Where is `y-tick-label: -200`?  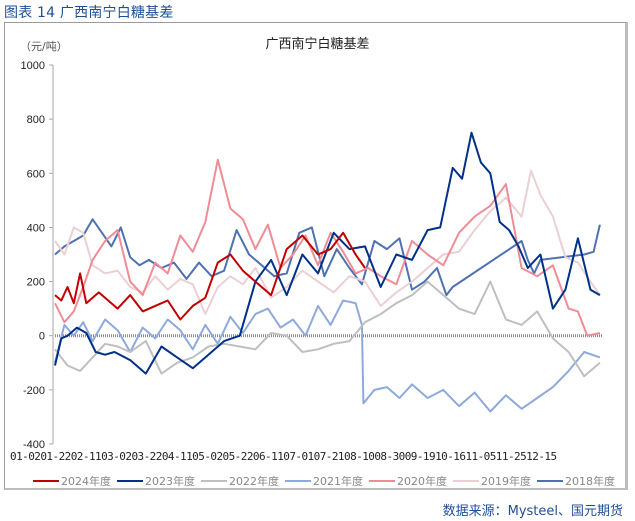
y-tick-label: -200 is located at coordinates (34, 391).